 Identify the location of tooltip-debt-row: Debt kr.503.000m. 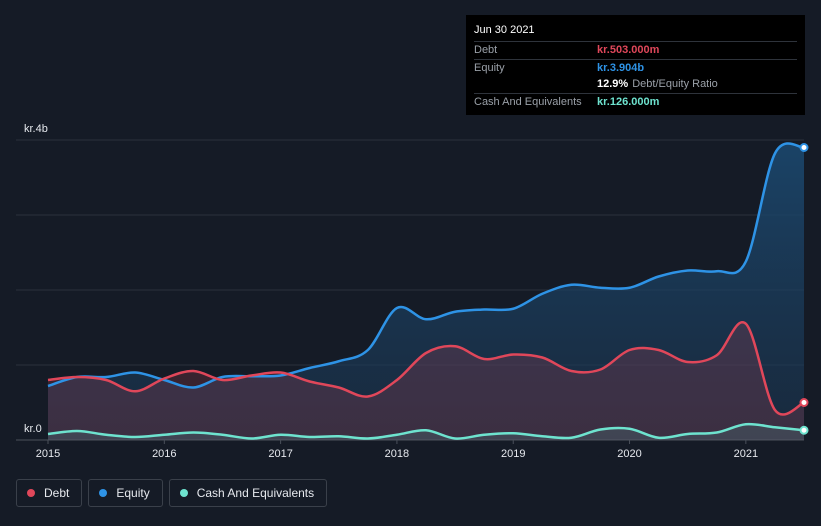
(635, 51).